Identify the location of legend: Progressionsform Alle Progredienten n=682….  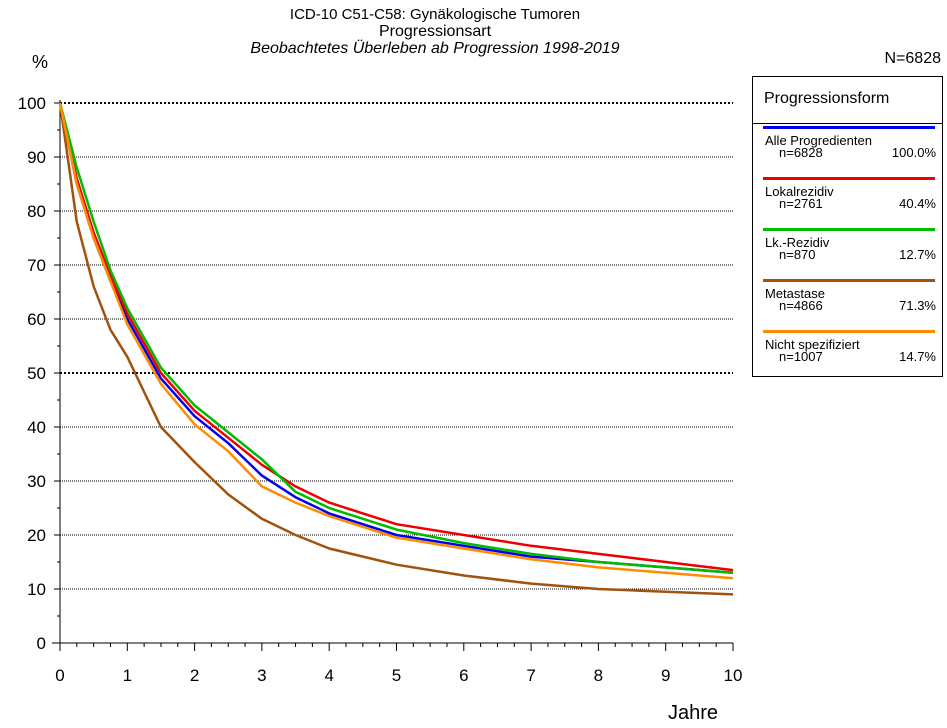
(847, 226).